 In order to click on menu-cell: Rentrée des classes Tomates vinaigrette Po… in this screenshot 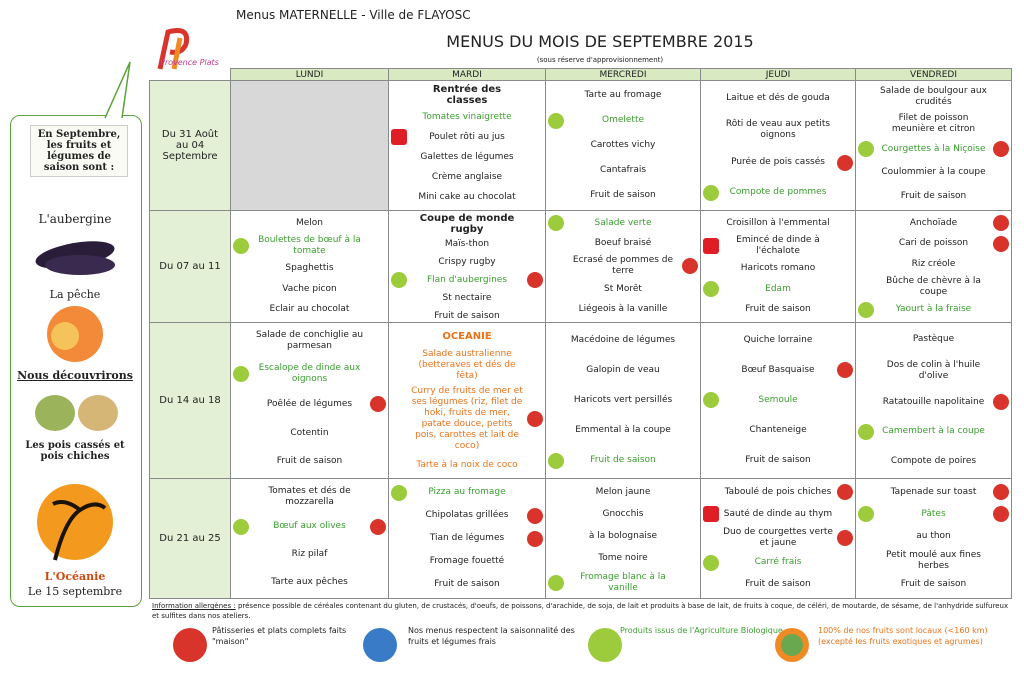, I will do `click(467, 145)`.